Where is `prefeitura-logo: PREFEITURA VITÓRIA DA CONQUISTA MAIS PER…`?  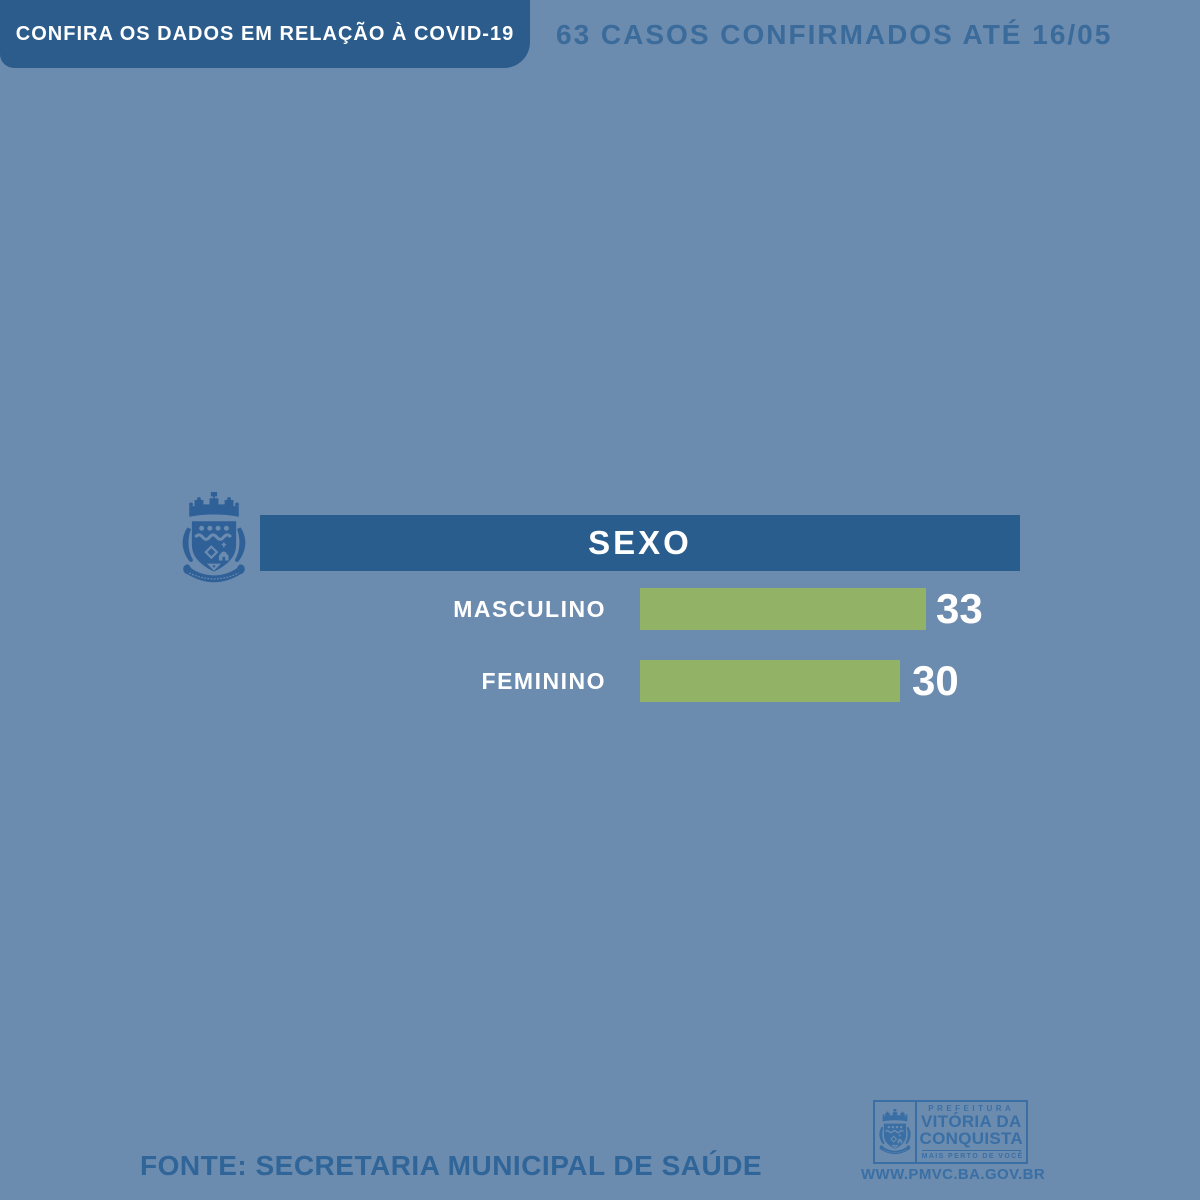
prefeitura-logo: PREFEITURA VITÓRIA DA CONQUISTA MAIS PER… is located at coordinates (950, 1132).